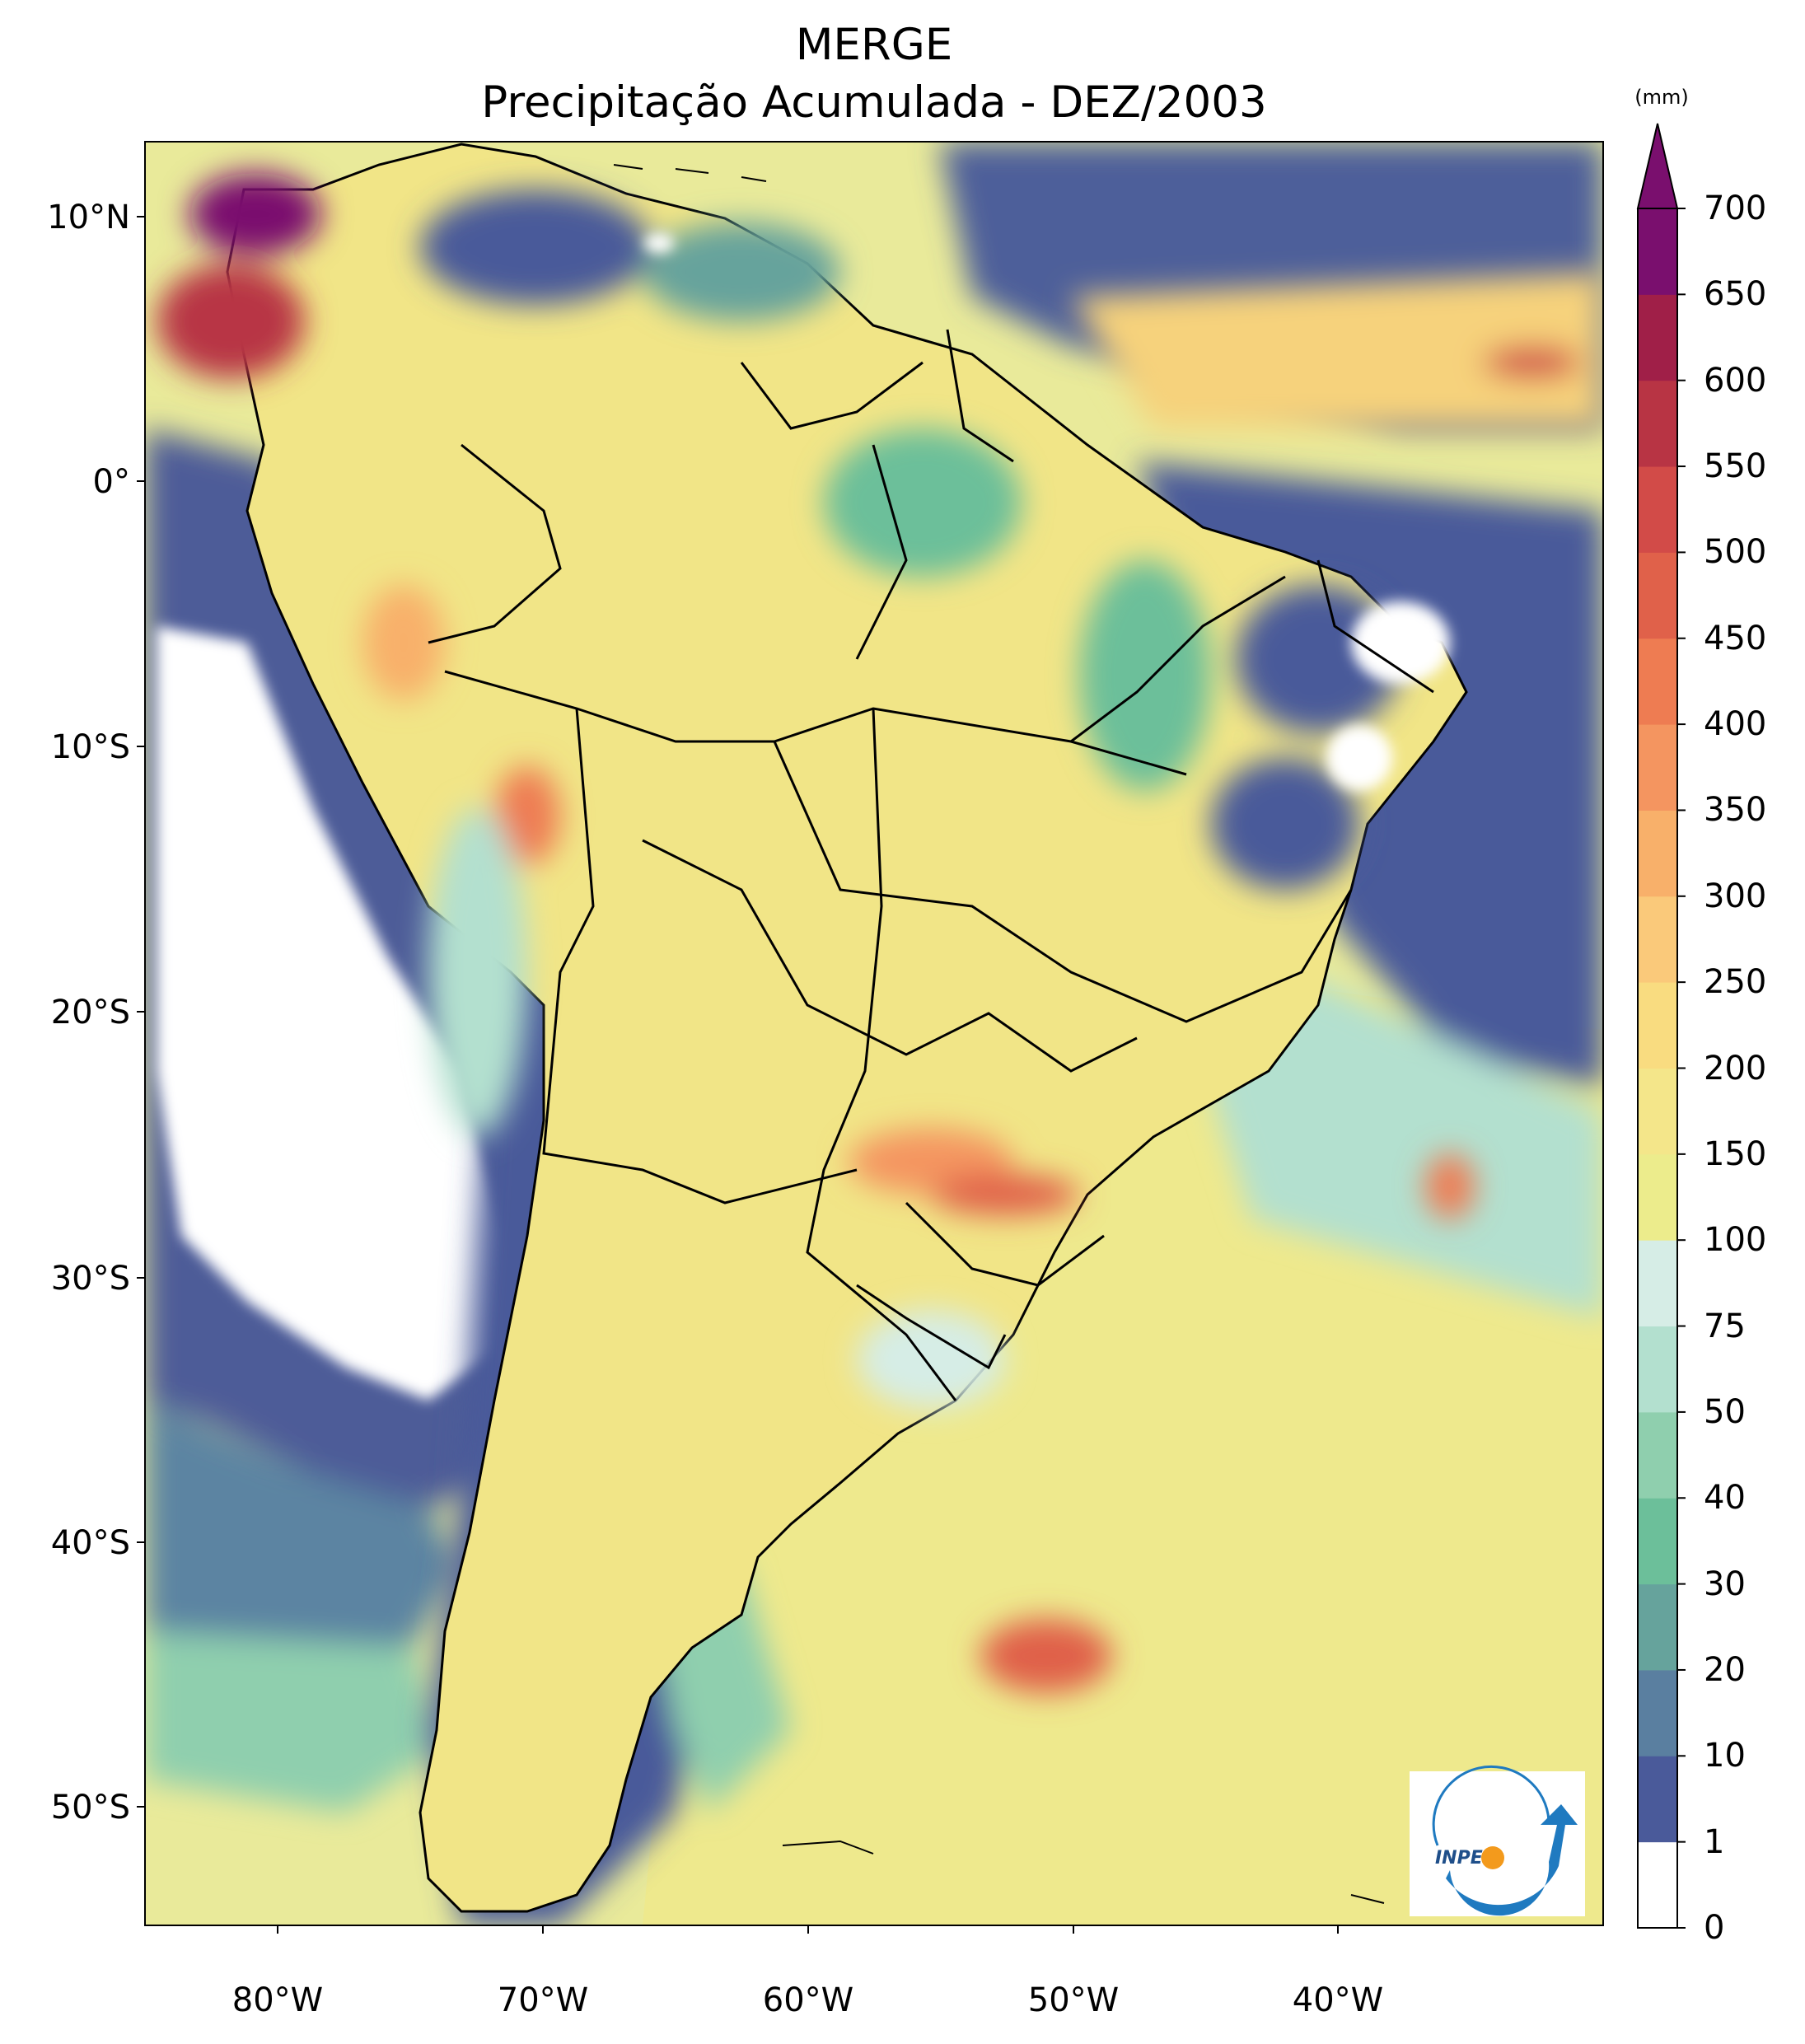 Image resolution: width=1805 pixels, height=2044 pixels. Describe the element at coordinates (1074, 2000) in the screenshot. I see `lon-label: 50°W` at that location.